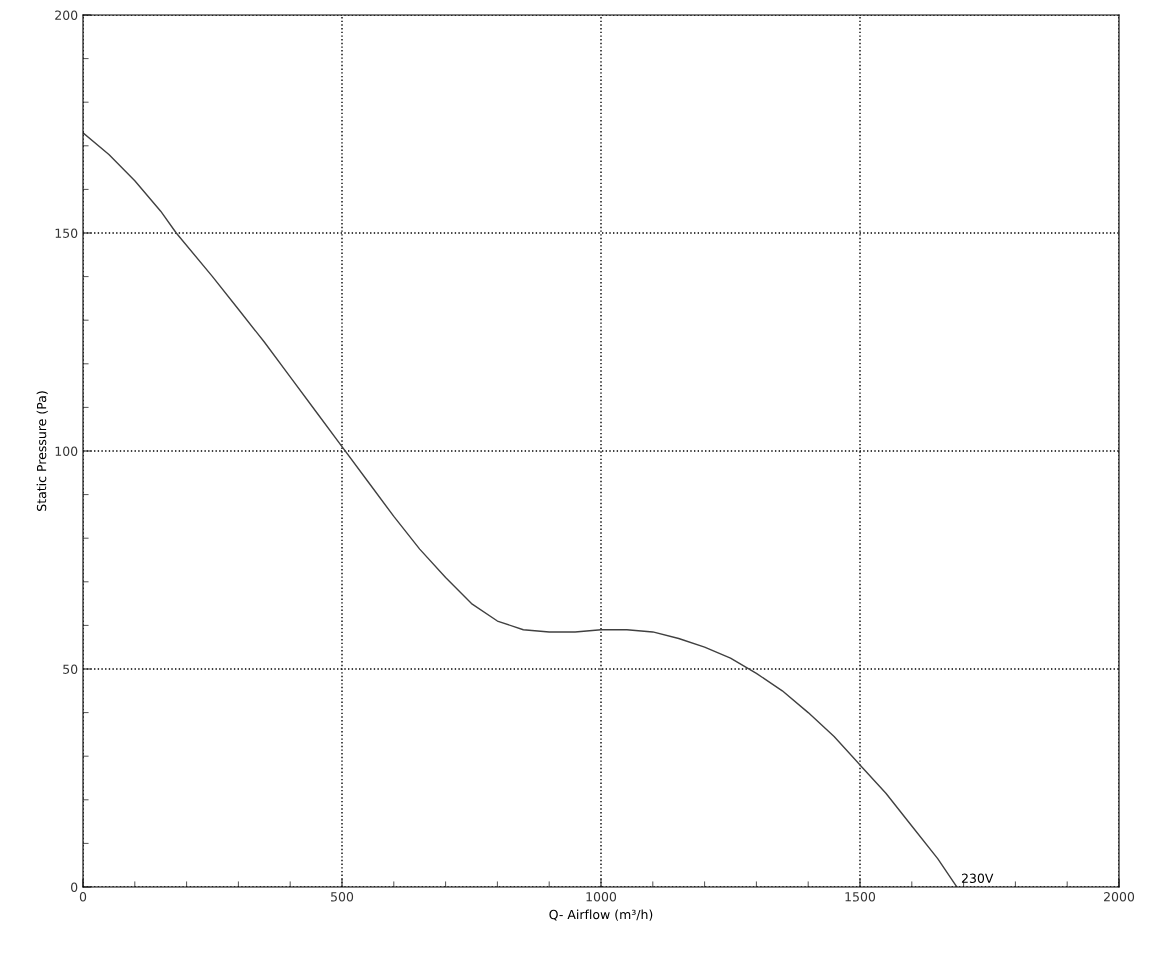 The image size is (1152, 960). What do you see at coordinates (66, 451) in the screenshot?
I see `y-tick-label: 100` at bounding box center [66, 451].